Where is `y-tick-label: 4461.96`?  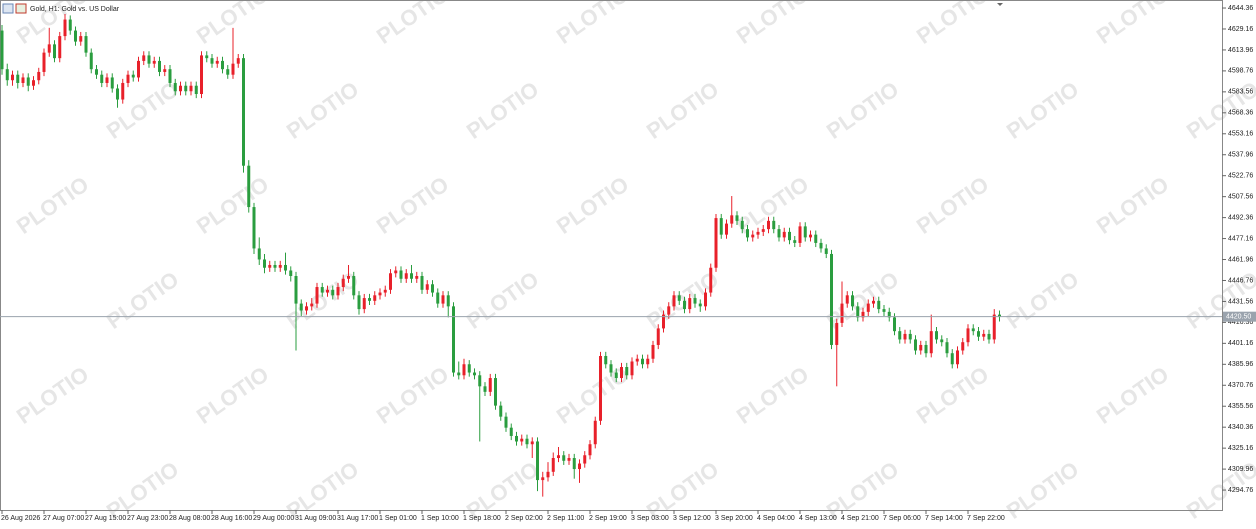
y-tick-label: 4461.96 is located at coordinates (1240, 259).